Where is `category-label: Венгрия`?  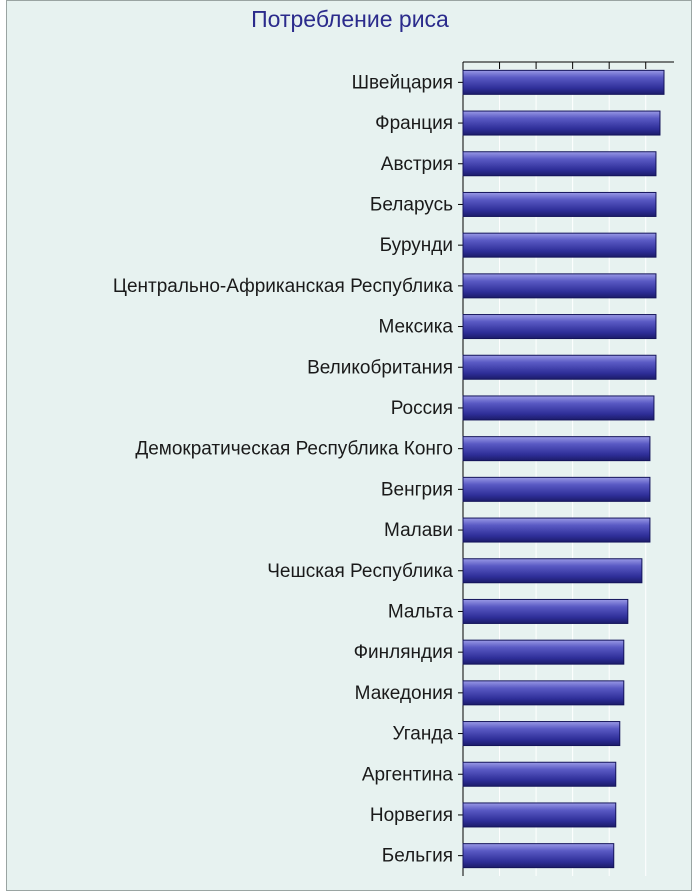 category-label: Венгрия is located at coordinates (417, 489).